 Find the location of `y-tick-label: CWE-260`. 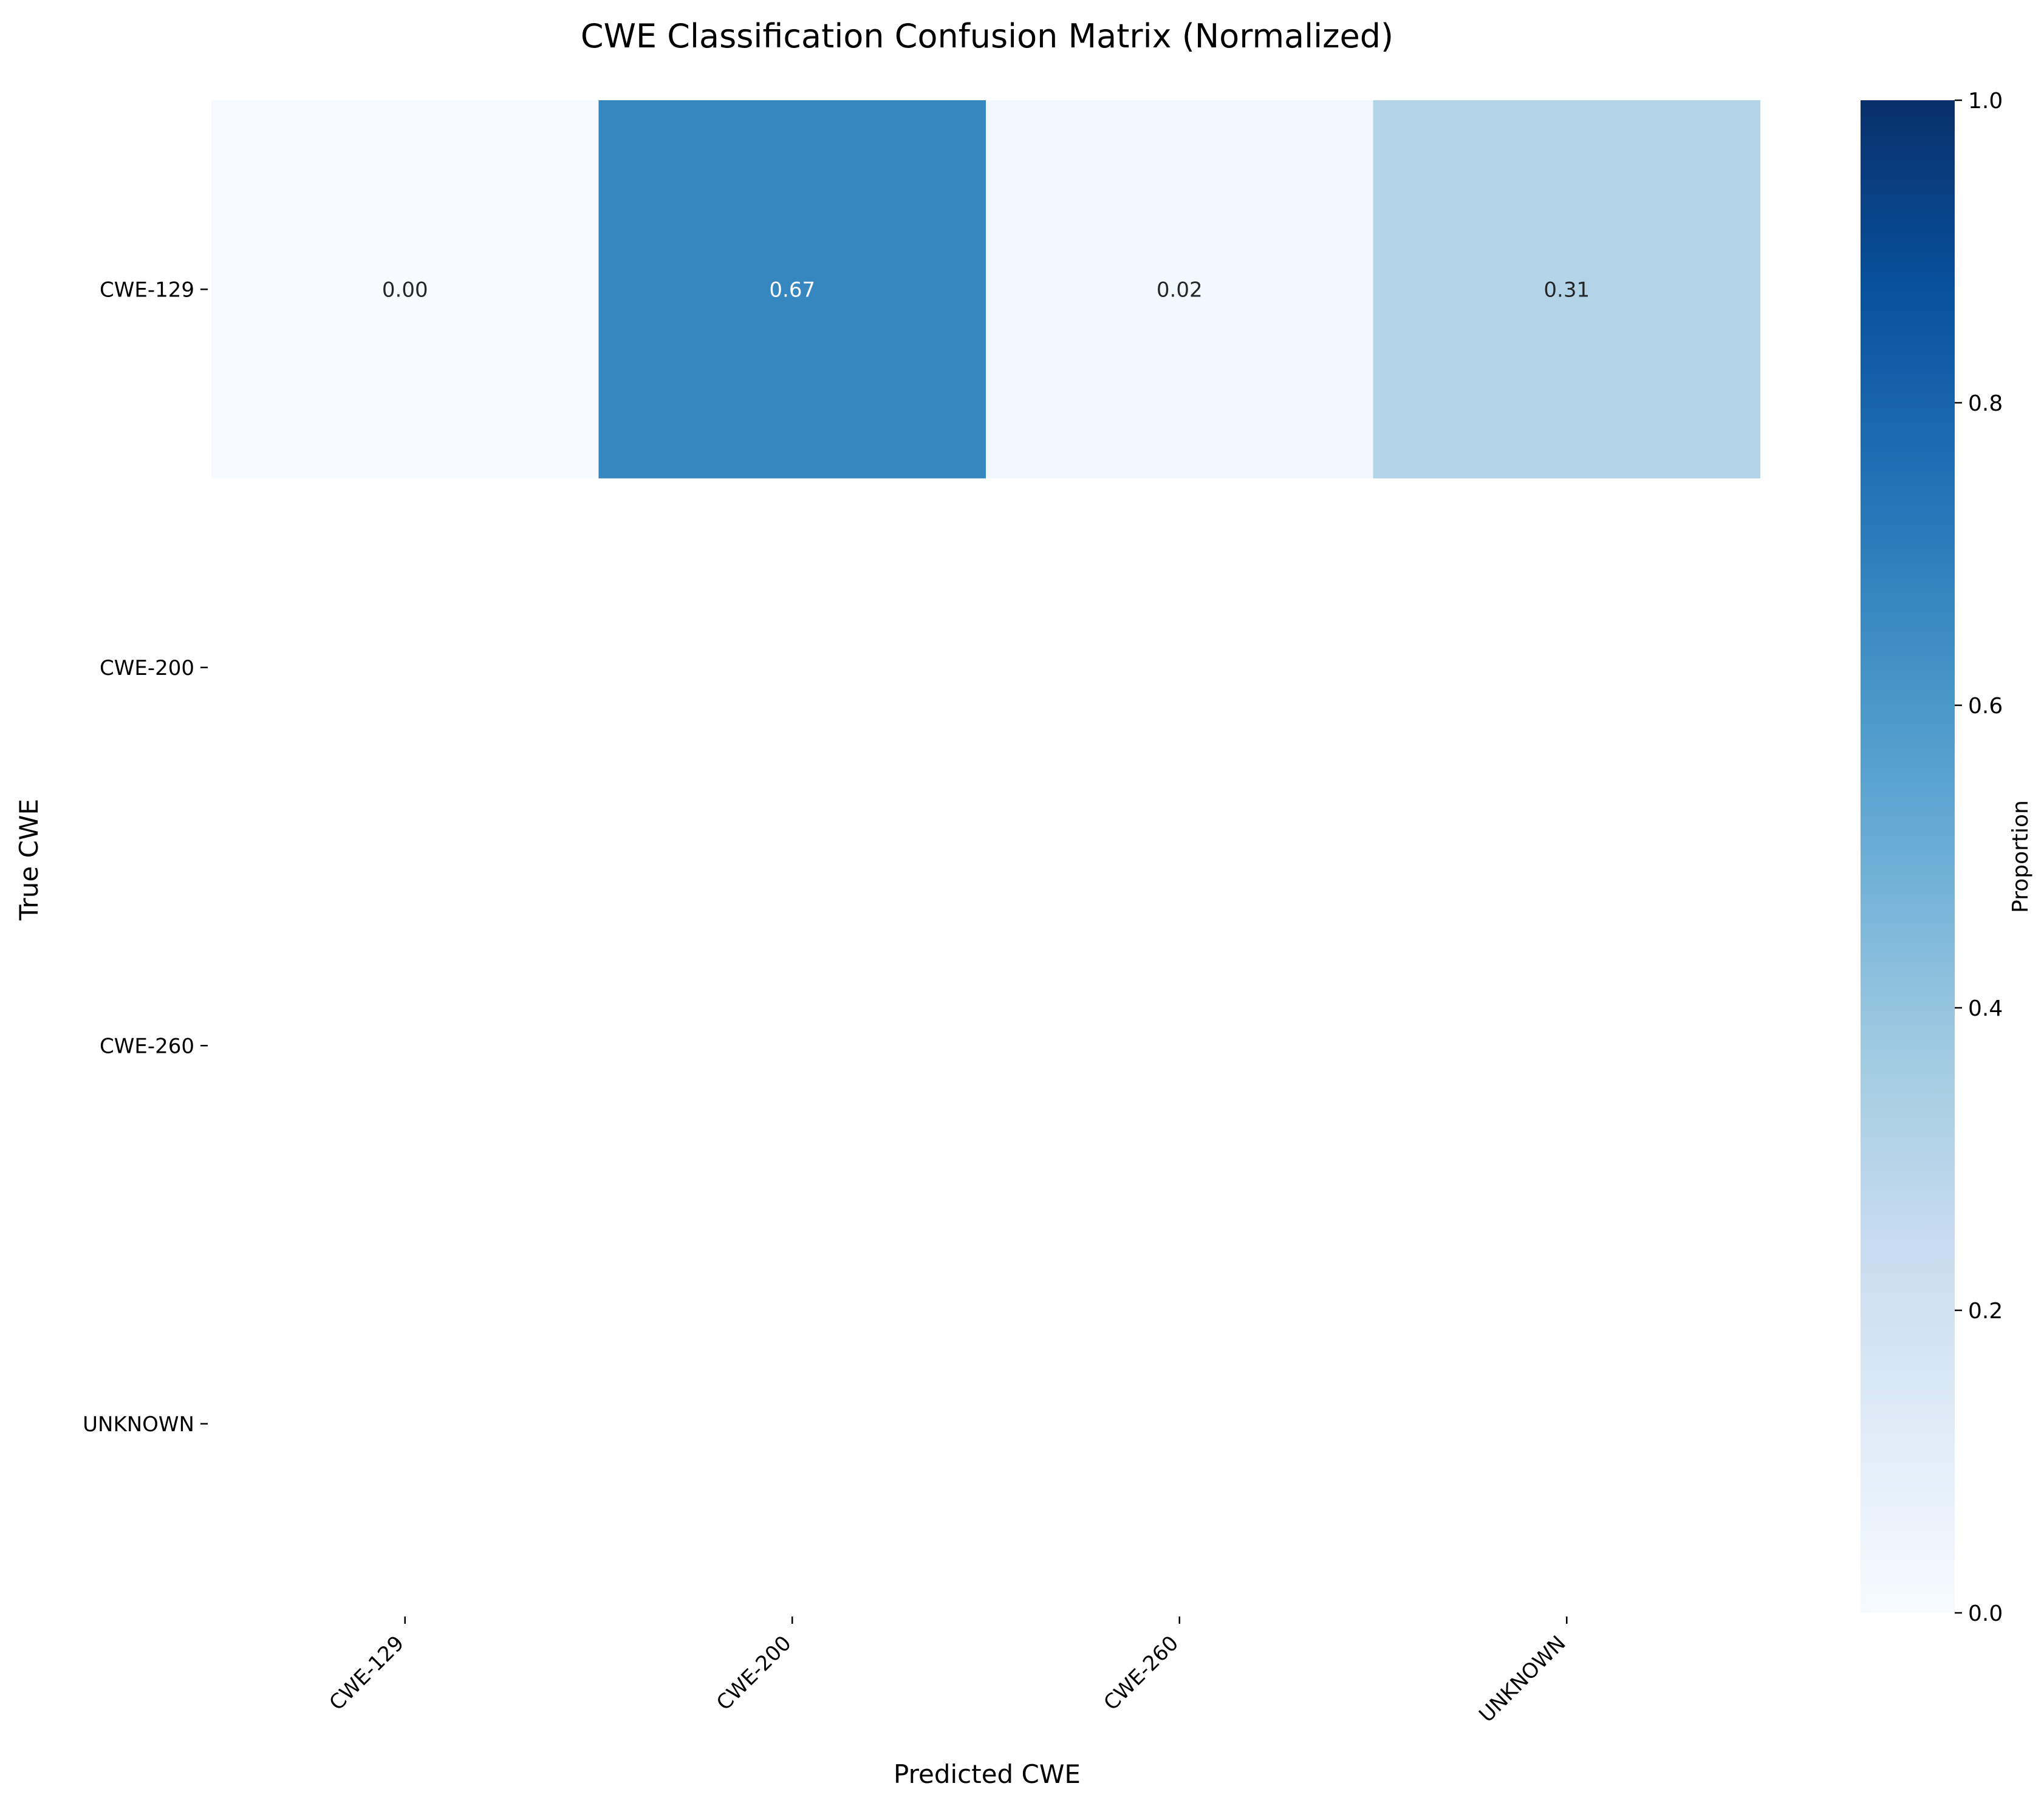

y-tick-label: CWE-260 is located at coordinates (147, 1046).